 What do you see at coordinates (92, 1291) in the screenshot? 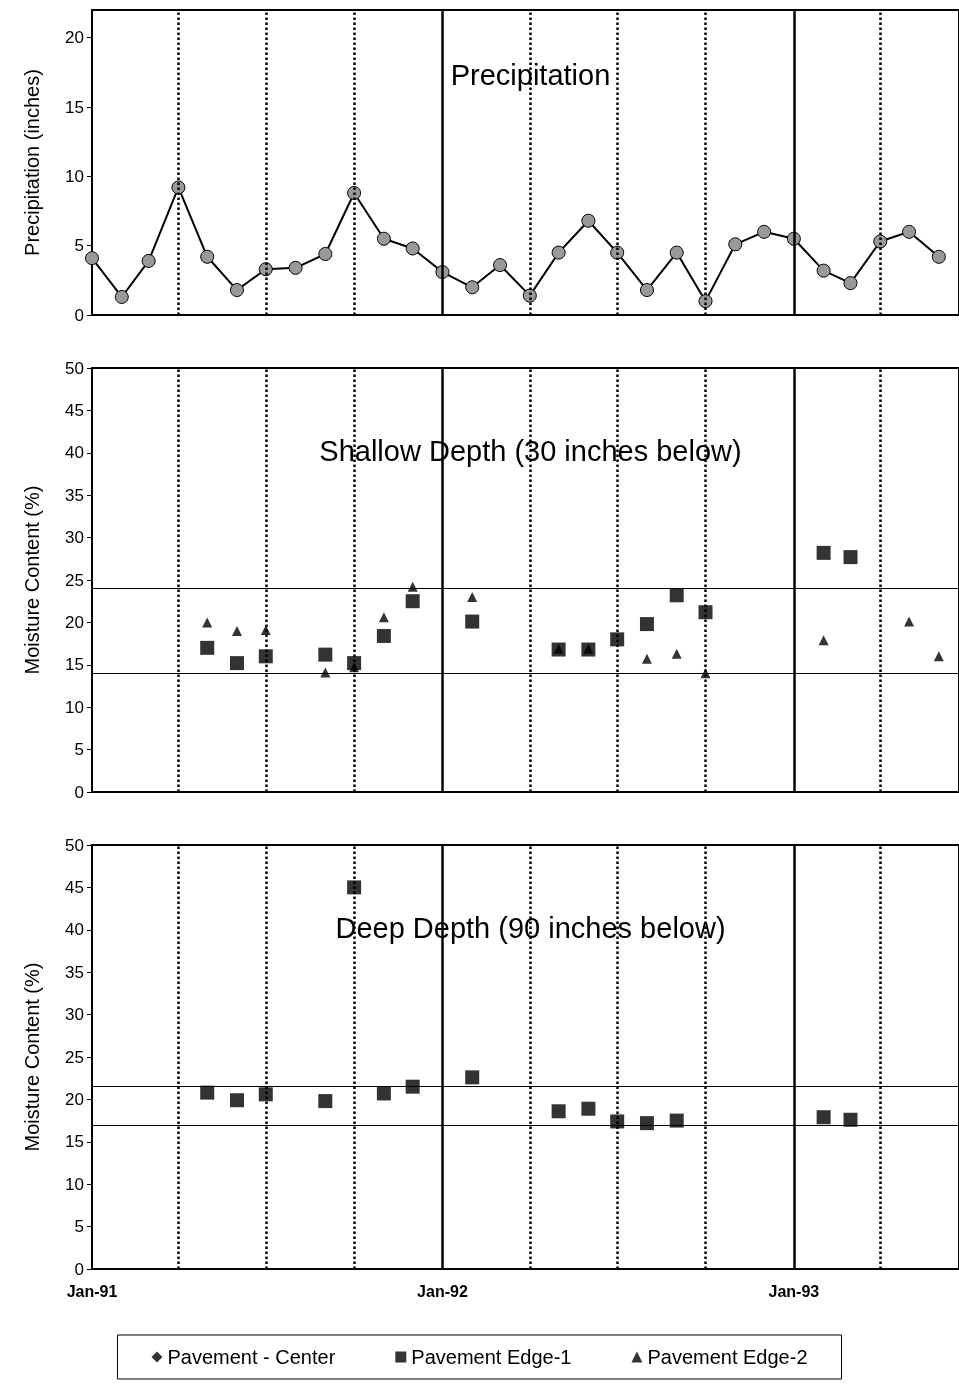
I see `x-tick-label: Jan-91` at bounding box center [92, 1291].